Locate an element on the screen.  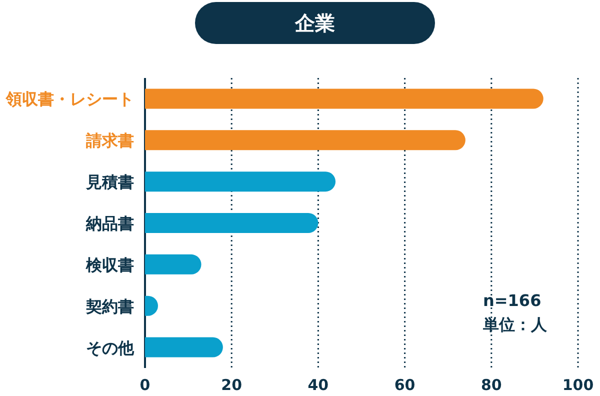
y-tick-label: その他 is located at coordinates (110, 348).